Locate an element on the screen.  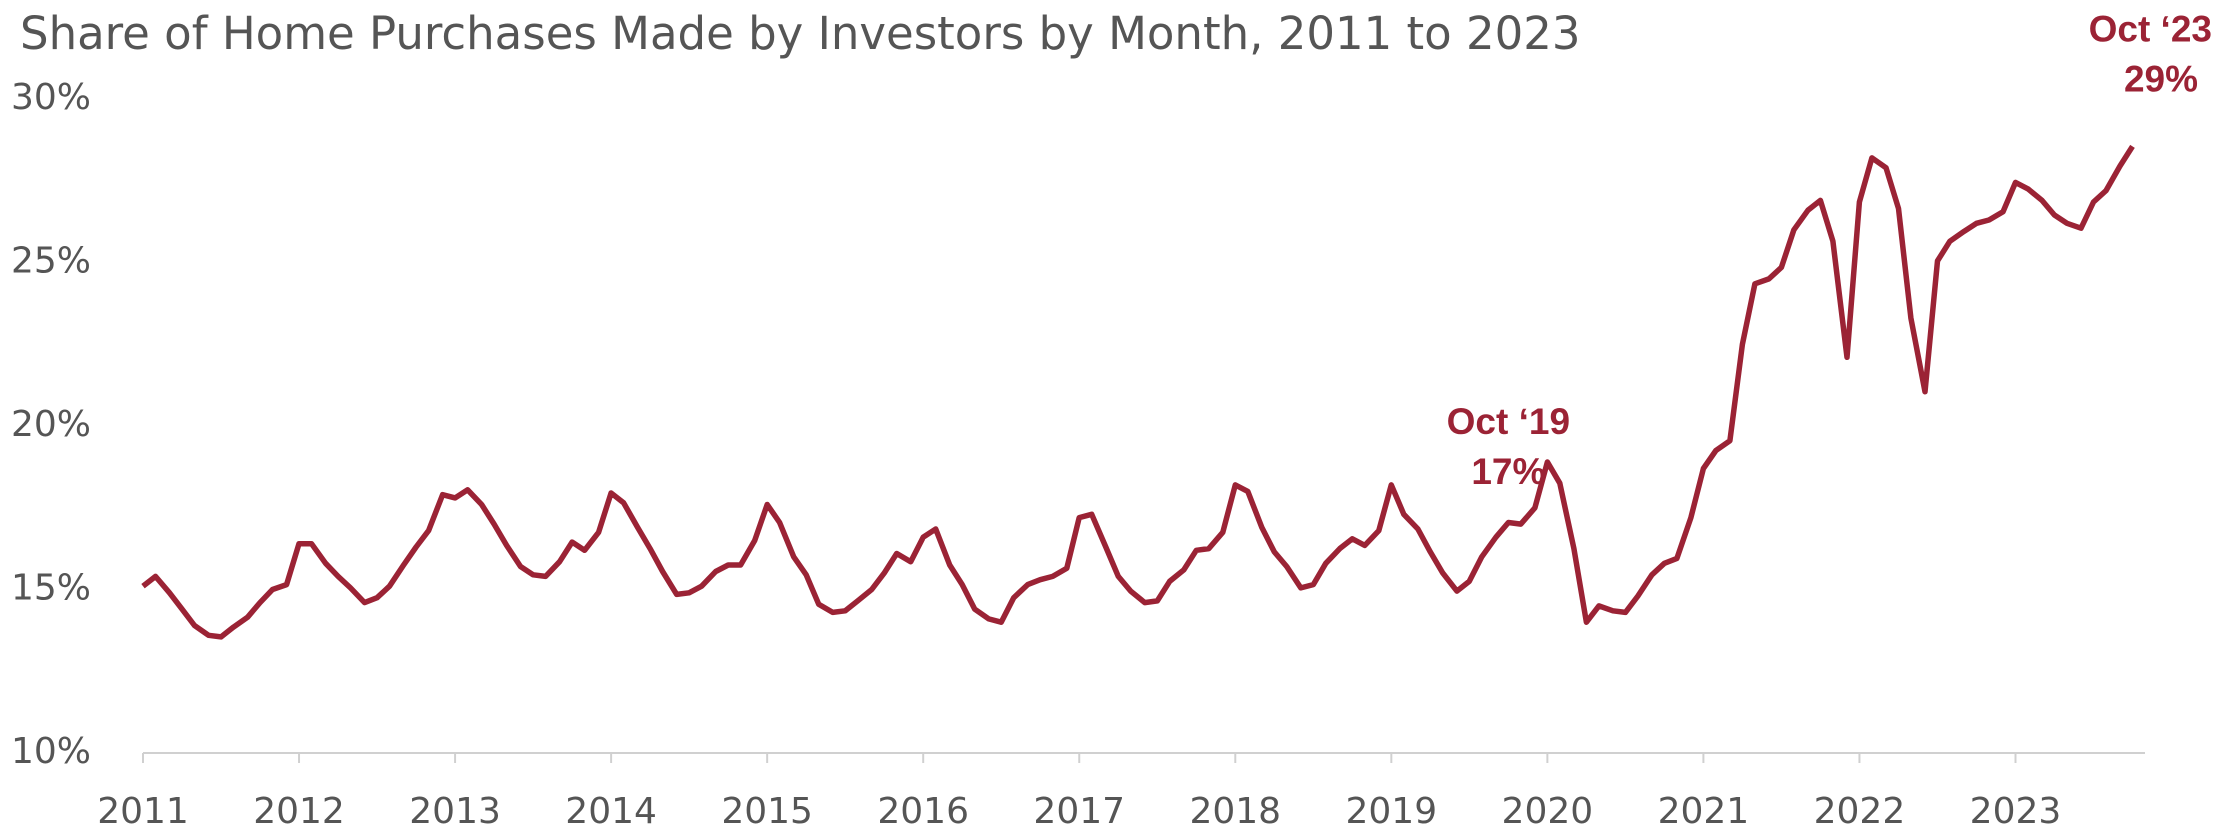
x-tick-label: 2023 is located at coordinates (2016, 811).